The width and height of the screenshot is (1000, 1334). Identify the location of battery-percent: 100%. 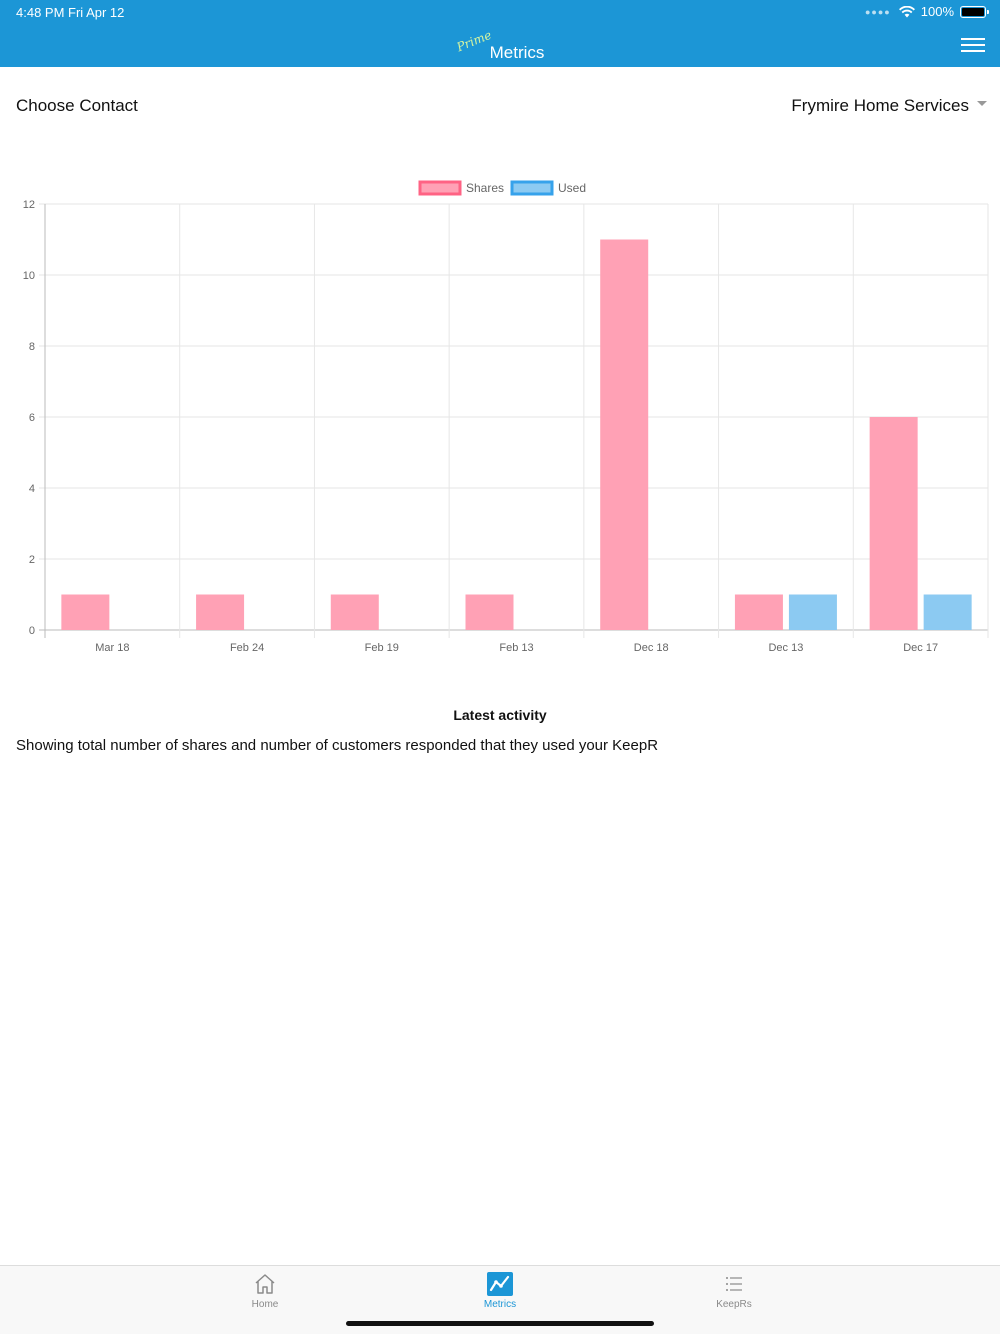
(937, 11).